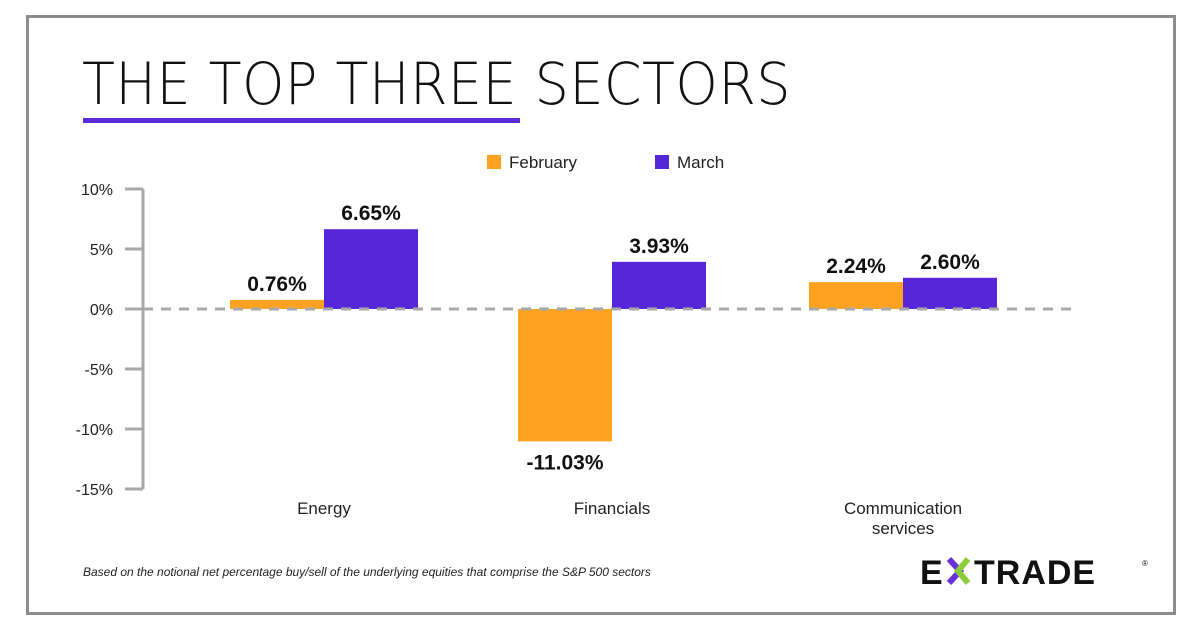 Image resolution: width=1200 pixels, height=627 pixels. What do you see at coordinates (101, 310) in the screenshot?
I see `y-tick-label: 0%` at bounding box center [101, 310].